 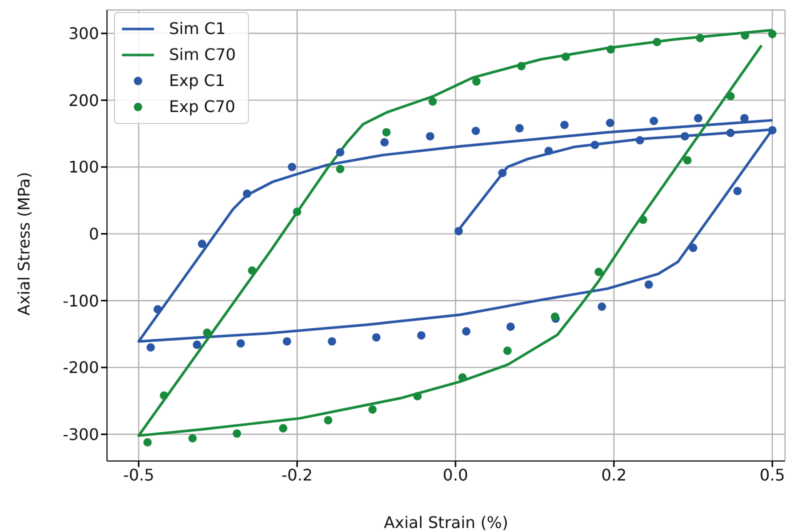 What do you see at coordinates (202, 107) in the screenshot?
I see `legend-label: Exp C70` at bounding box center [202, 107].